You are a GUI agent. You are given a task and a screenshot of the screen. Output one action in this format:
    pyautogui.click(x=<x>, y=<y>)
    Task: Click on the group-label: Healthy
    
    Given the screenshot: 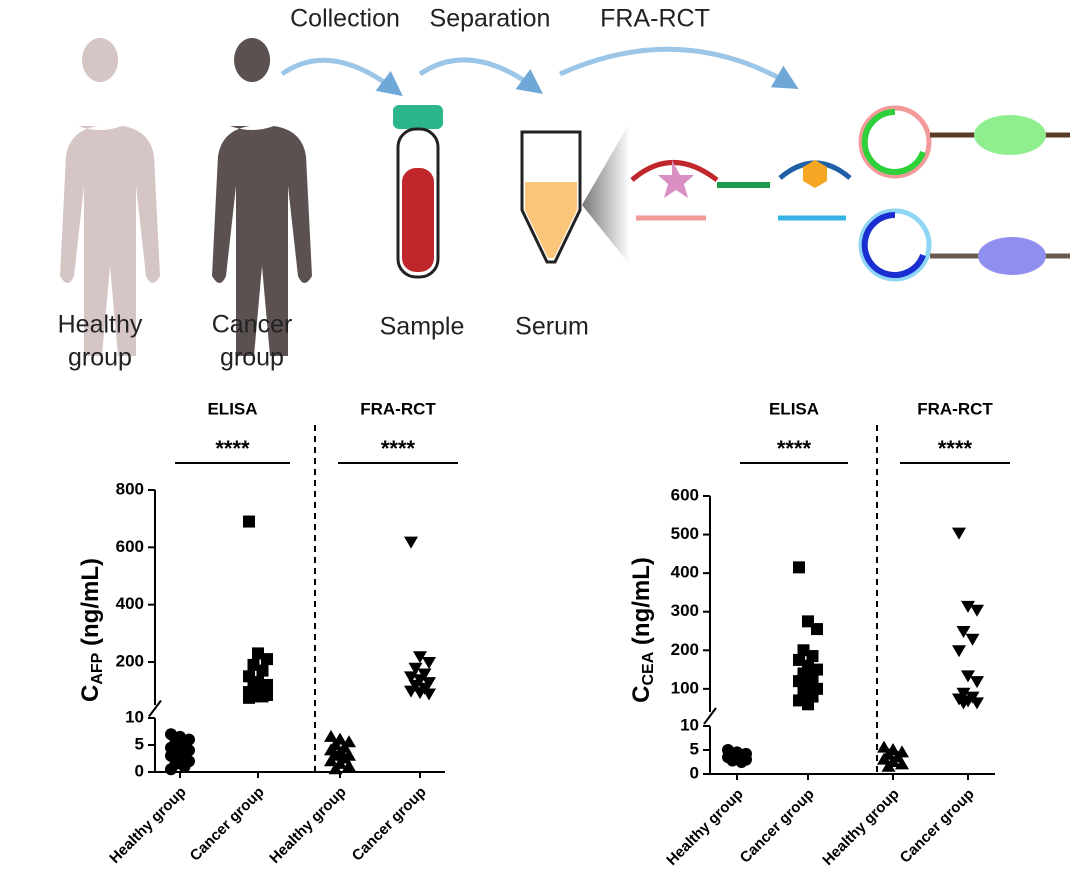 What is the action you would take?
    pyautogui.click(x=100, y=325)
    